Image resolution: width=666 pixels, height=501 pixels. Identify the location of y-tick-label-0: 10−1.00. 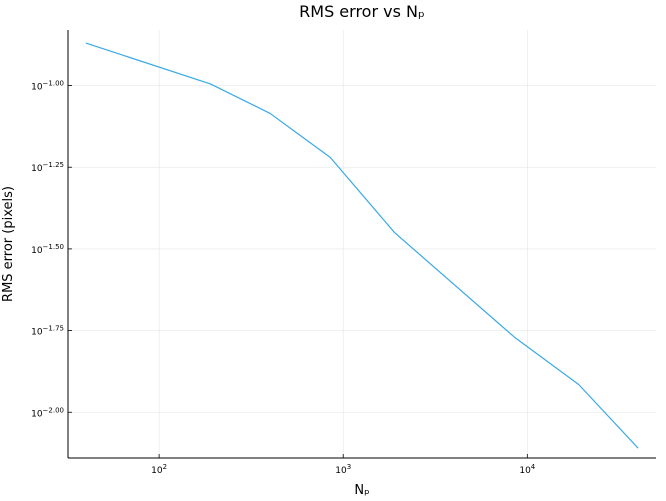
(47, 86).